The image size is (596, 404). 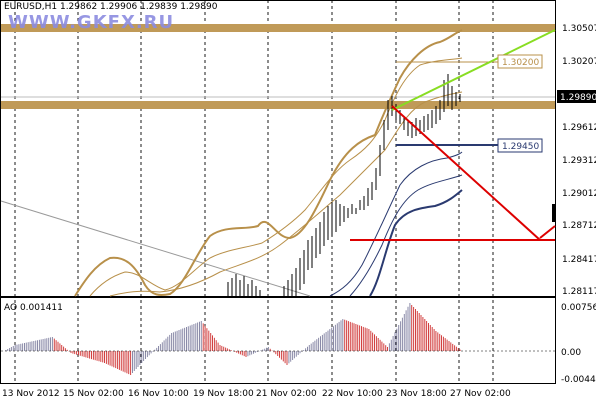 I want to click on price-tick: 1.29312, so click(x=579, y=161).